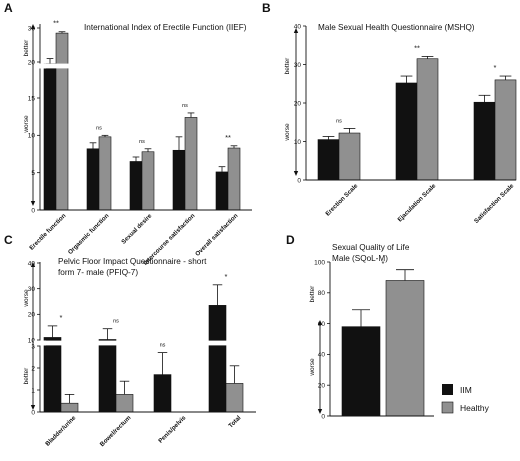 Image resolution: width=520 pixels, height=461 pixels. Describe the element at coordinates (266, 8) in the screenshot. I see `panel-label-b: B` at that location.